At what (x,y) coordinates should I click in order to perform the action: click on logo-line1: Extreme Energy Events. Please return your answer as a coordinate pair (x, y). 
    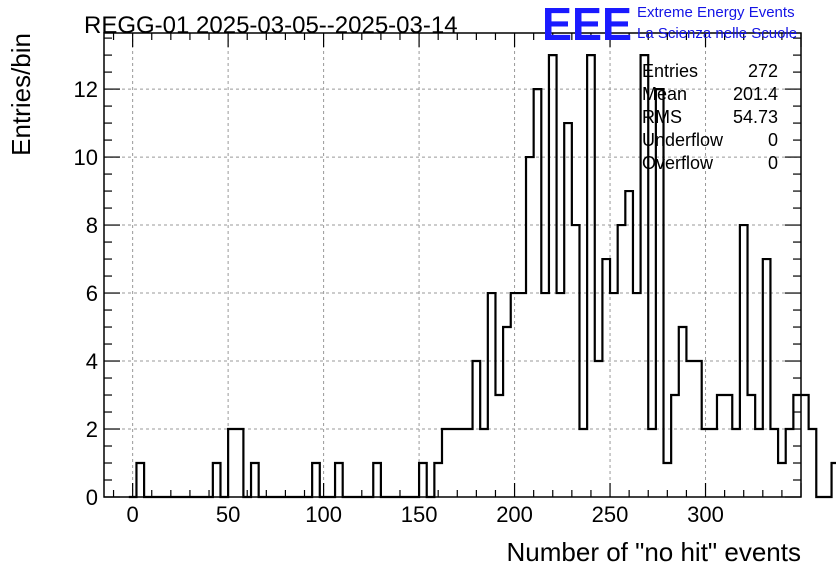
    Looking at the image, I should click on (716, 12).